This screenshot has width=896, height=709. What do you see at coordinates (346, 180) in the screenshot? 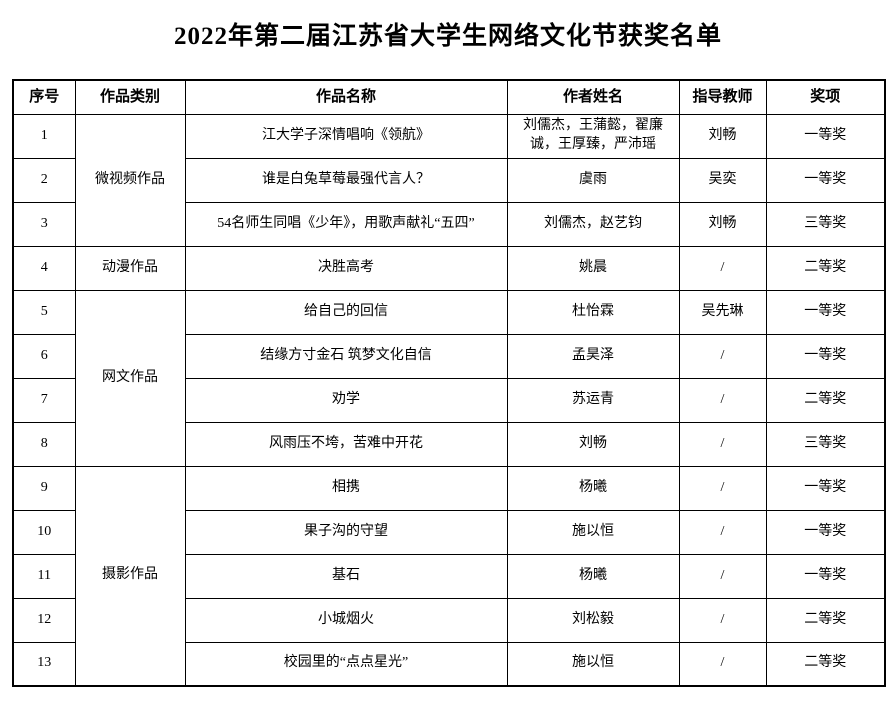
I see `cell-work-title: 谁是白兔草莓最强代言人？` at bounding box center [346, 180].